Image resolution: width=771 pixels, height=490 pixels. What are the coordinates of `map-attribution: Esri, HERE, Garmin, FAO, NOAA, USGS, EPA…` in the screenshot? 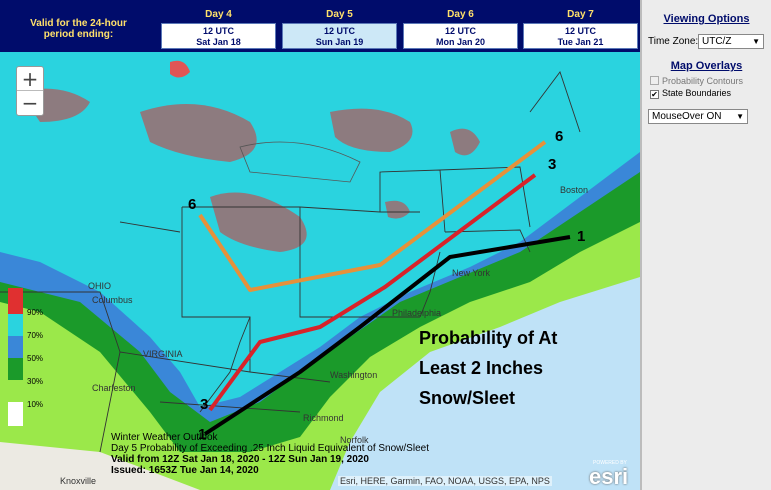 It's located at (445, 481).